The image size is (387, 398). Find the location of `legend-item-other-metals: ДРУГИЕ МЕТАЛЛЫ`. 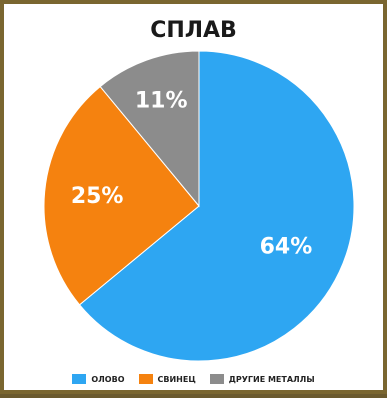

legend-item-other-metals: ДРУГИЕ МЕТАЛЛЫ is located at coordinates (262, 379).